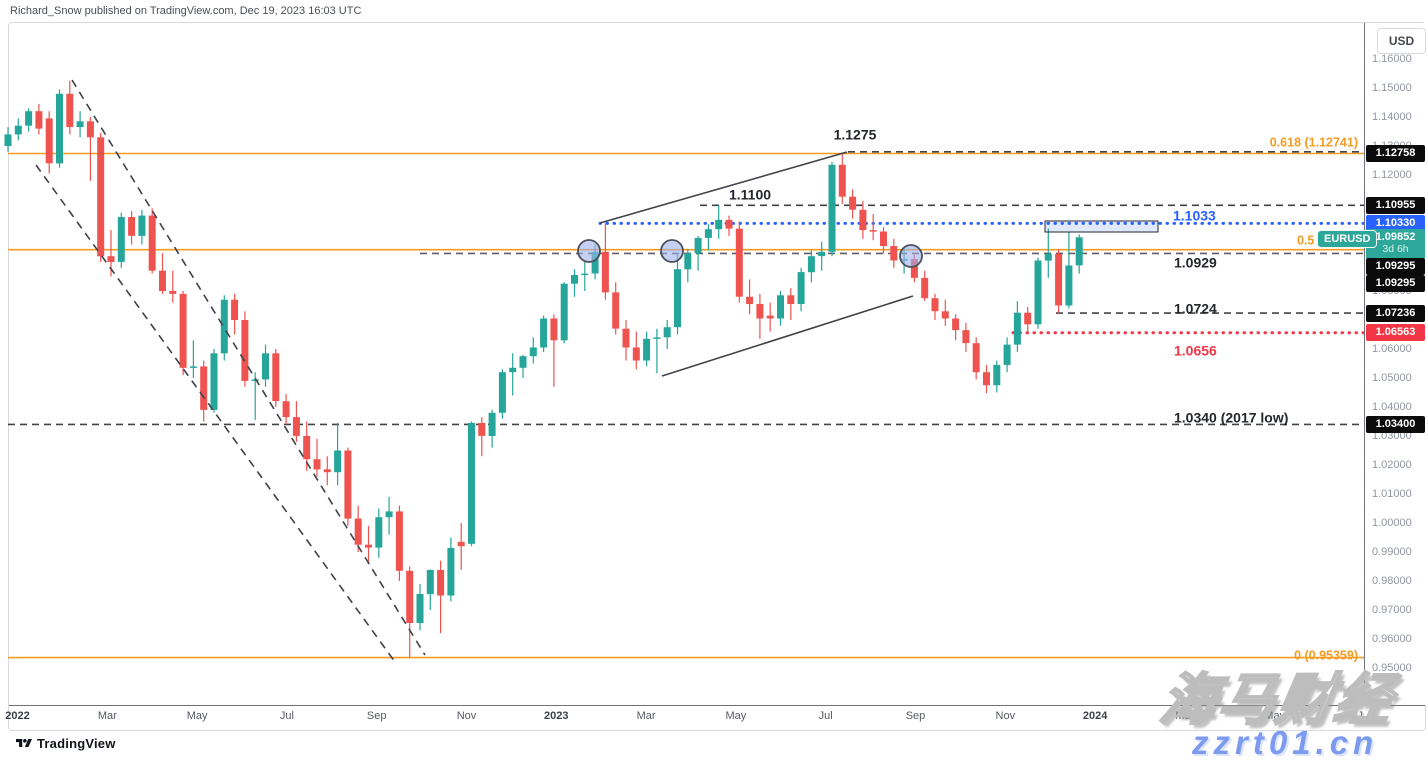 The height and width of the screenshot is (760, 1428). I want to click on price-label-1.10330: 1.10330, so click(1395, 223).